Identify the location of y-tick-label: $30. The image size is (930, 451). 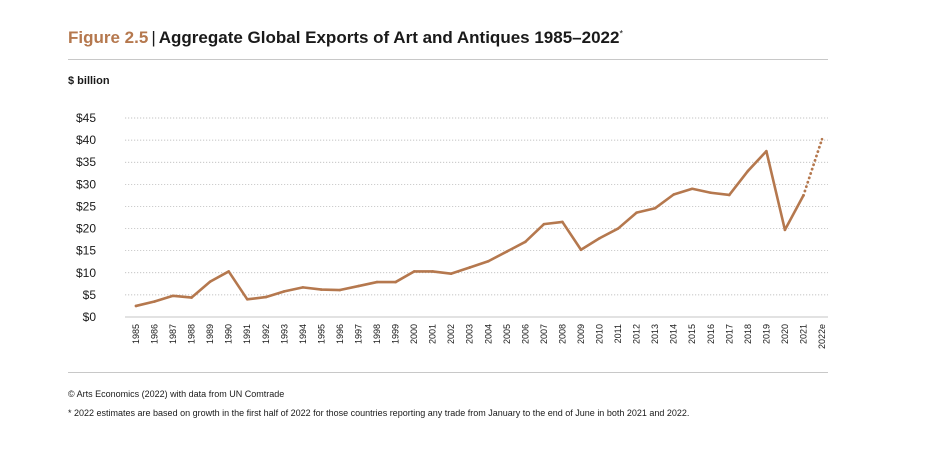
(86, 184).